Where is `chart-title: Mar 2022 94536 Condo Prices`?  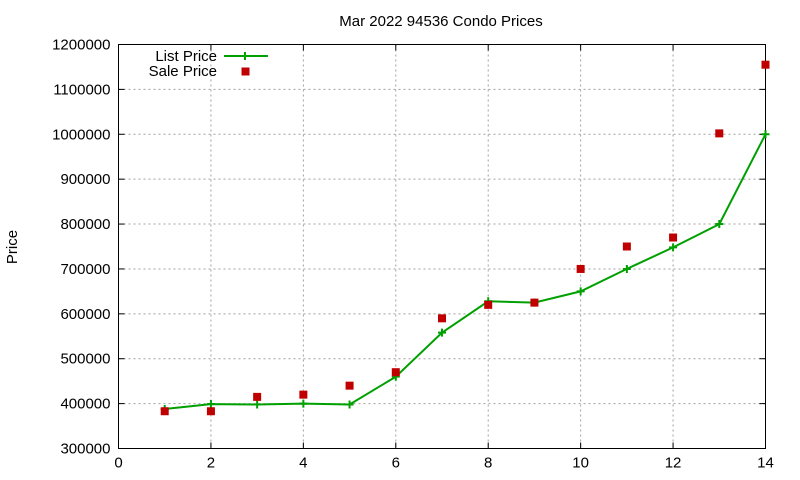
chart-title: Mar 2022 94536 Condo Prices is located at coordinates (440, 21).